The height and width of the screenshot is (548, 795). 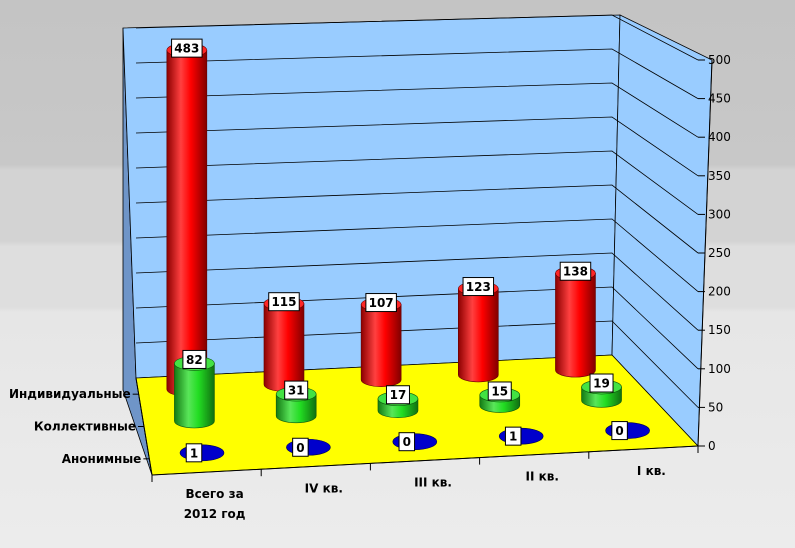 What do you see at coordinates (719, 292) in the screenshot?
I see `y-tick-label: 200` at bounding box center [719, 292].